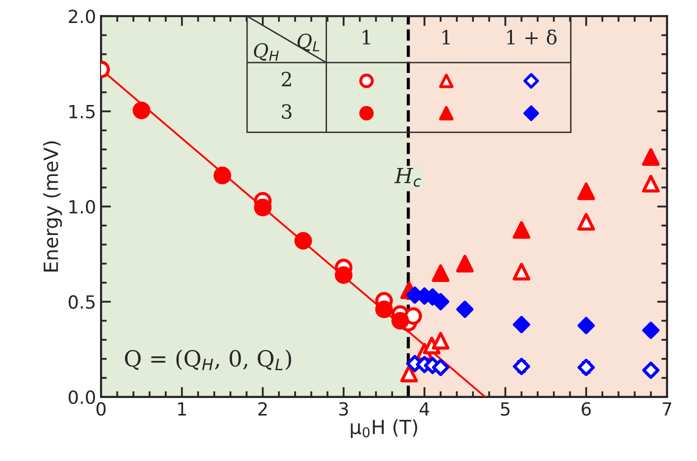 Image resolution: width=697 pixels, height=461 pixels. I want to click on x-axis-title: μ$_{0}$H (T), so click(384, 428).